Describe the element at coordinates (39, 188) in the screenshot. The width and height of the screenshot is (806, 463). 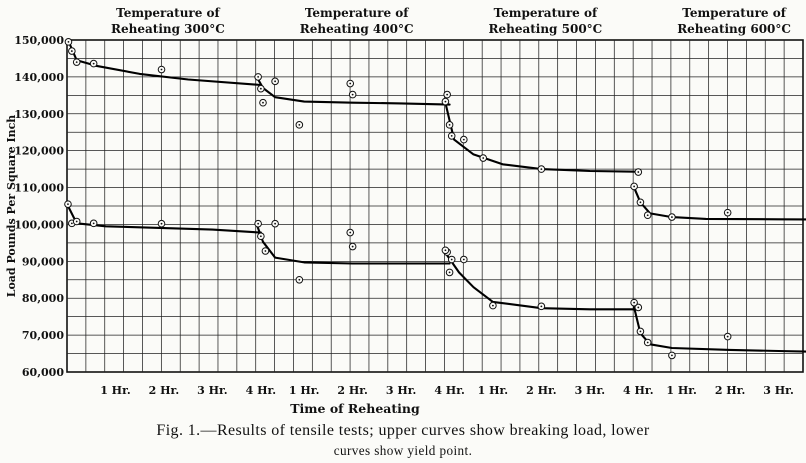
I see `y-tick-label: 110,000` at that location.